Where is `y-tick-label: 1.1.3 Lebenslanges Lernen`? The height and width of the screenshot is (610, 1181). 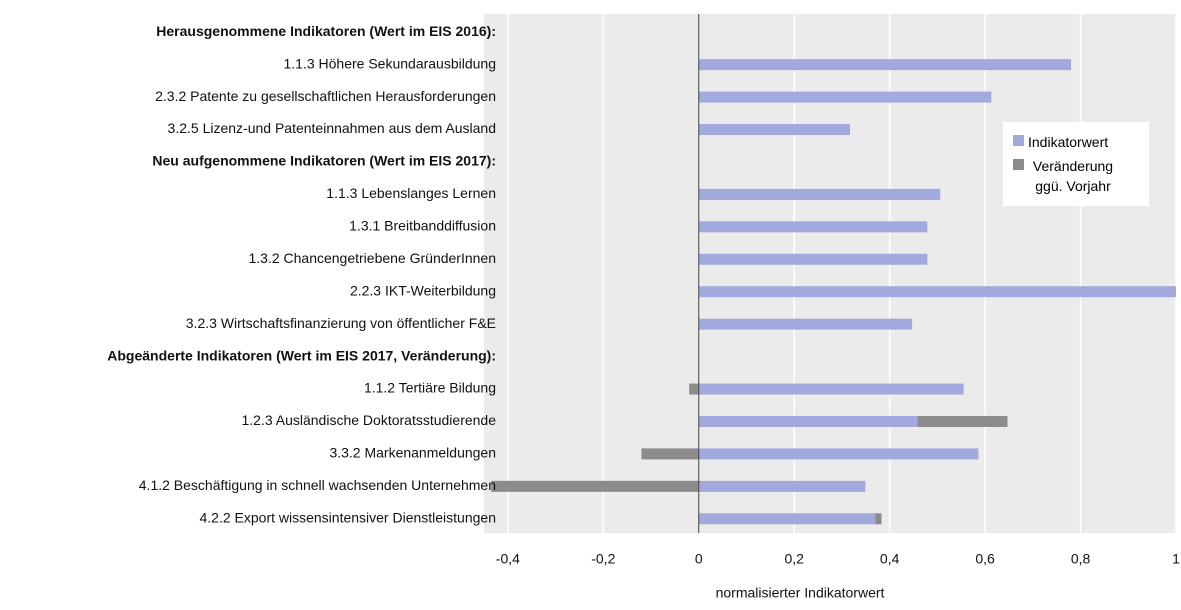
y-tick-label: 1.1.3 Lebenslanges Lernen is located at coordinates (411, 193).